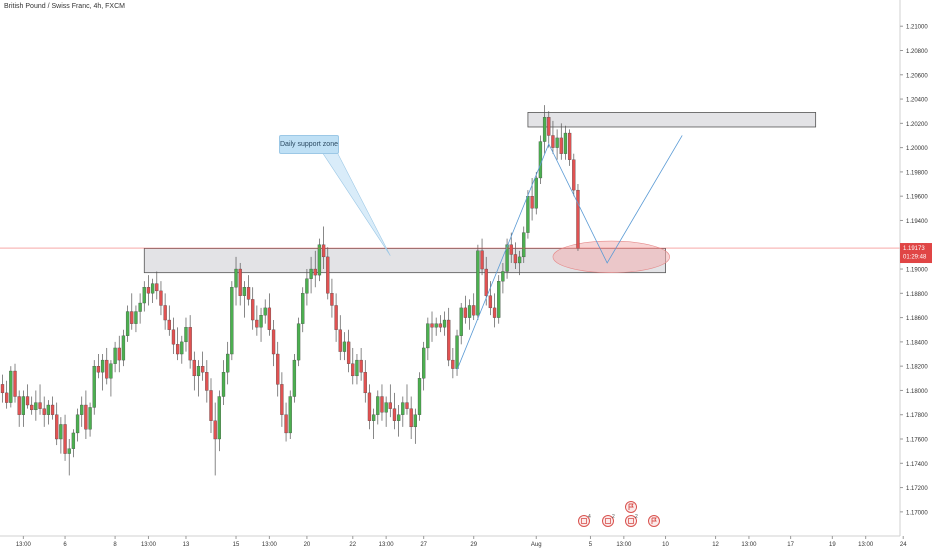  Describe the element at coordinates (917, 416) in the screenshot. I see `price-tick-label: 1.17800` at that location.